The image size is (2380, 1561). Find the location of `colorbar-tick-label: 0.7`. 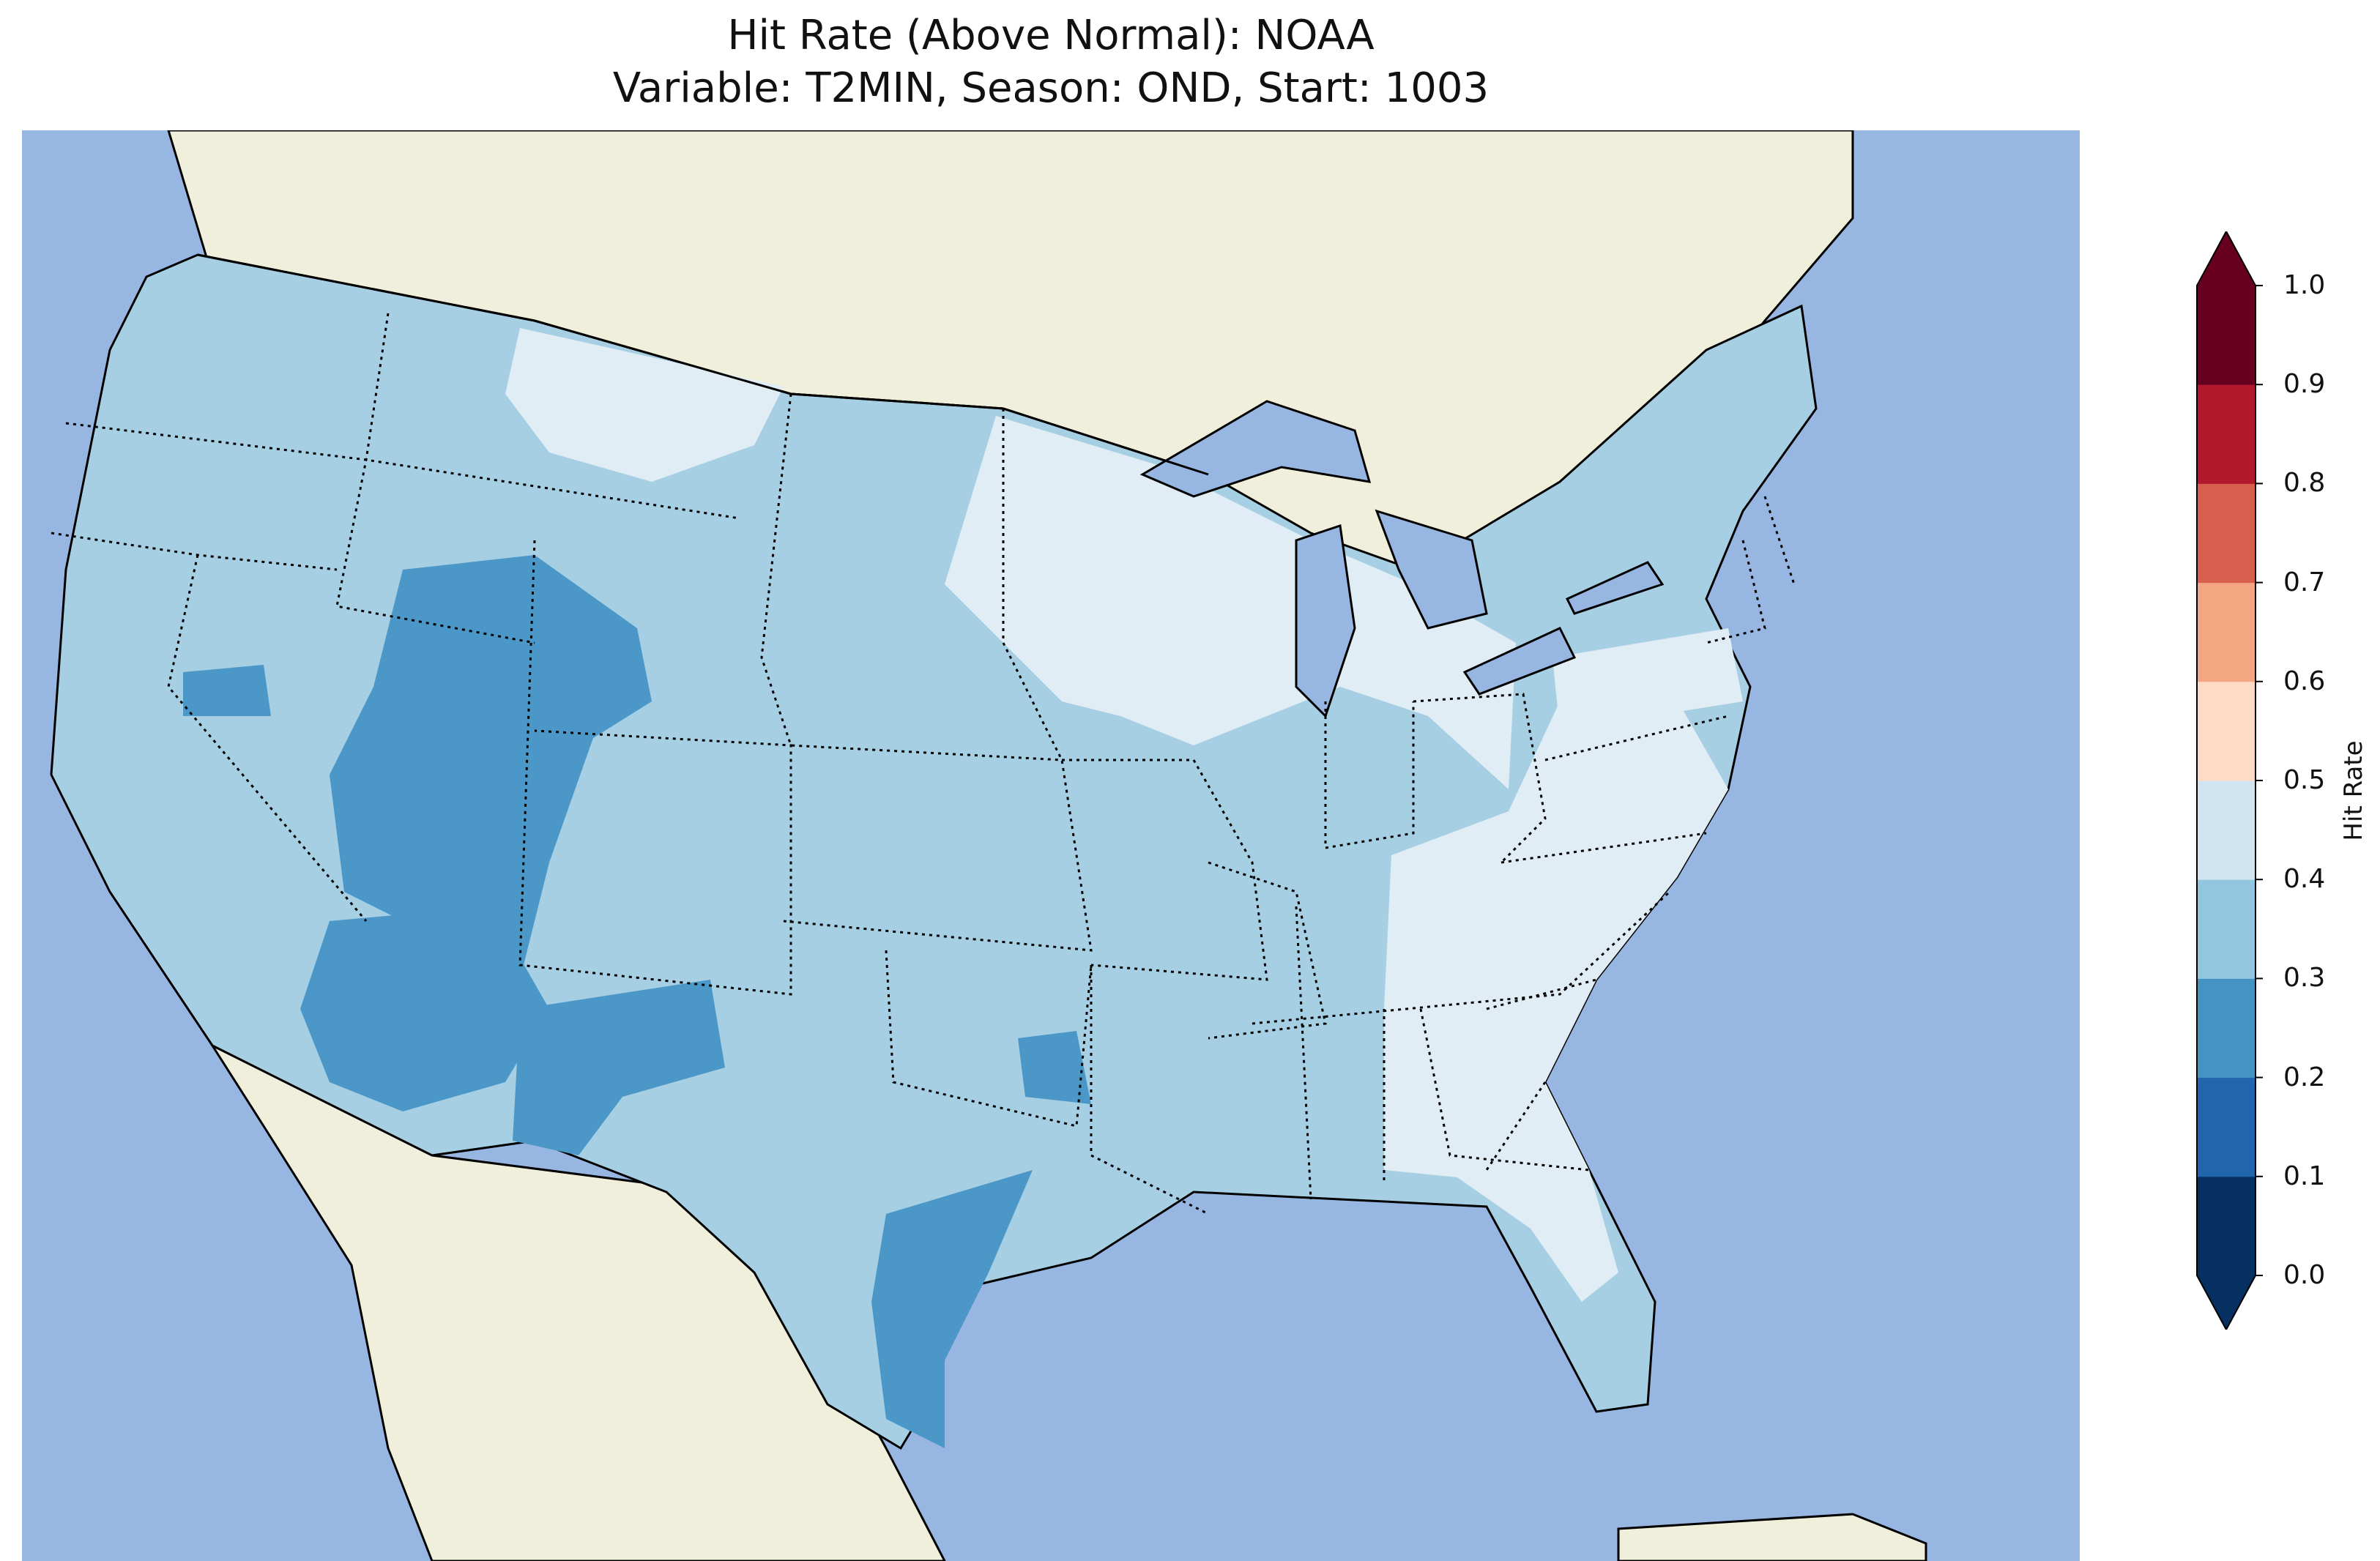

colorbar-tick-label: 0.7 is located at coordinates (2304, 582).